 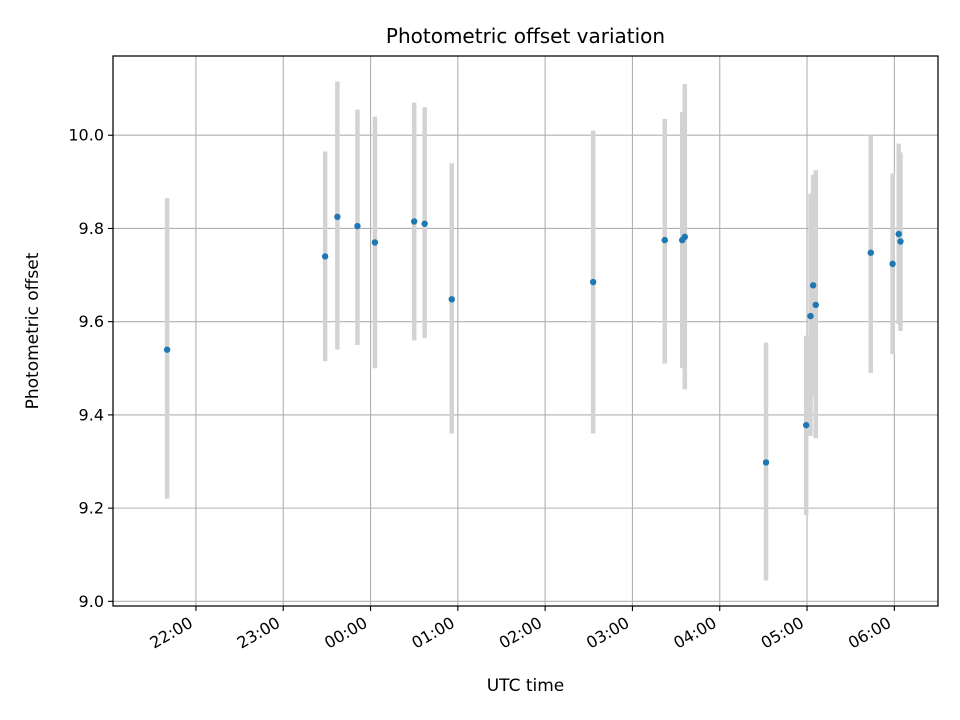 I want to click on x-tick-label: 00:00, so click(x=345, y=633).